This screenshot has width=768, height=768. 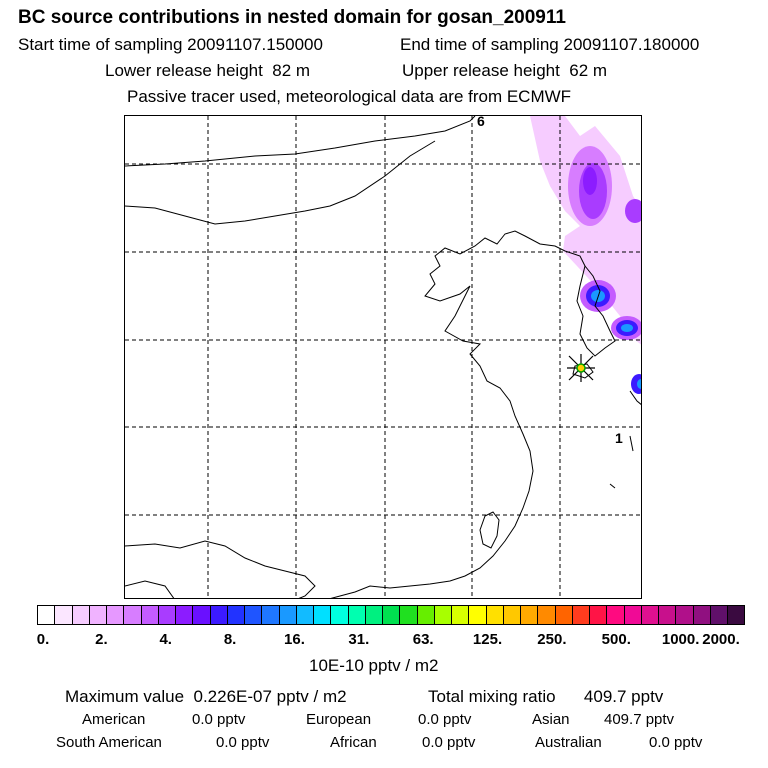 I want to click on colorbar-tick-label: 31., so click(x=359, y=639).